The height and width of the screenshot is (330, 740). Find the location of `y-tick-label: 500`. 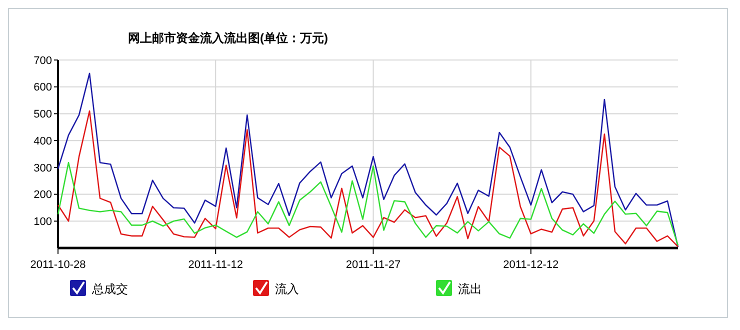

y-tick-label: 500 is located at coordinates (43, 114).